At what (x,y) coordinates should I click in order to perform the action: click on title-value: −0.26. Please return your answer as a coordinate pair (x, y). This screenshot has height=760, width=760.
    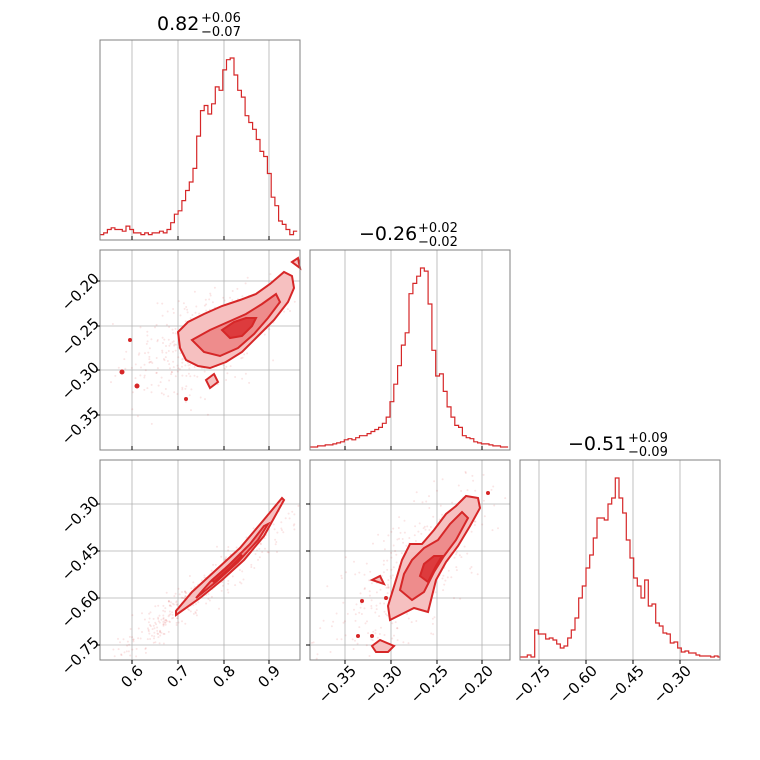
    Looking at the image, I should click on (388, 234).